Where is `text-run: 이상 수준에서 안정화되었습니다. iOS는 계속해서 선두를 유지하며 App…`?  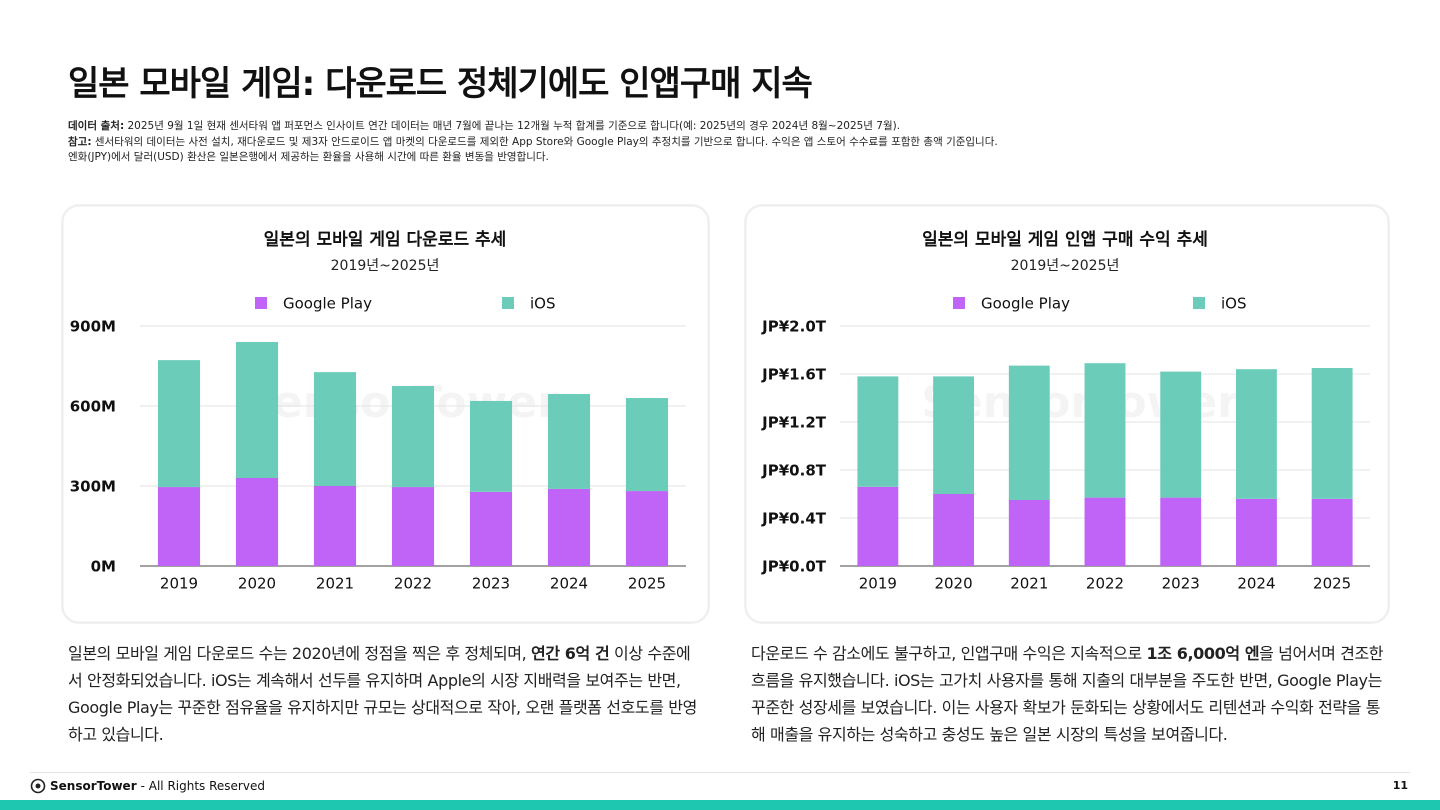 text-run: 이상 수준에서 안정화되었습니다. iOS는 계속해서 선두를 유지하며 App… is located at coordinates (382, 694).